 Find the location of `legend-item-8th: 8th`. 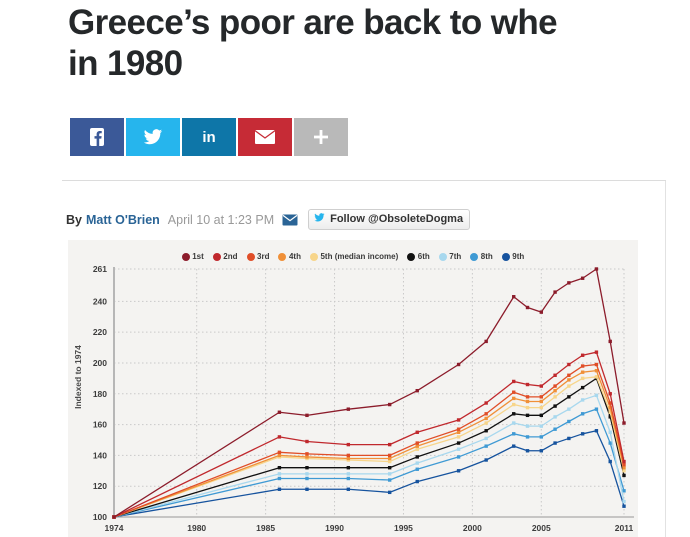

legend-item-8th: 8th is located at coordinates (481, 256).